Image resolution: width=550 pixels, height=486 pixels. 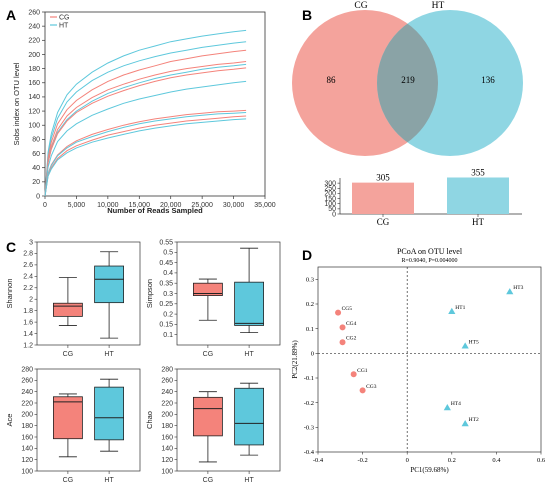 What do you see at coordinates (460, 308) in the screenshot?
I see `point-label: HT1` at bounding box center [460, 308].